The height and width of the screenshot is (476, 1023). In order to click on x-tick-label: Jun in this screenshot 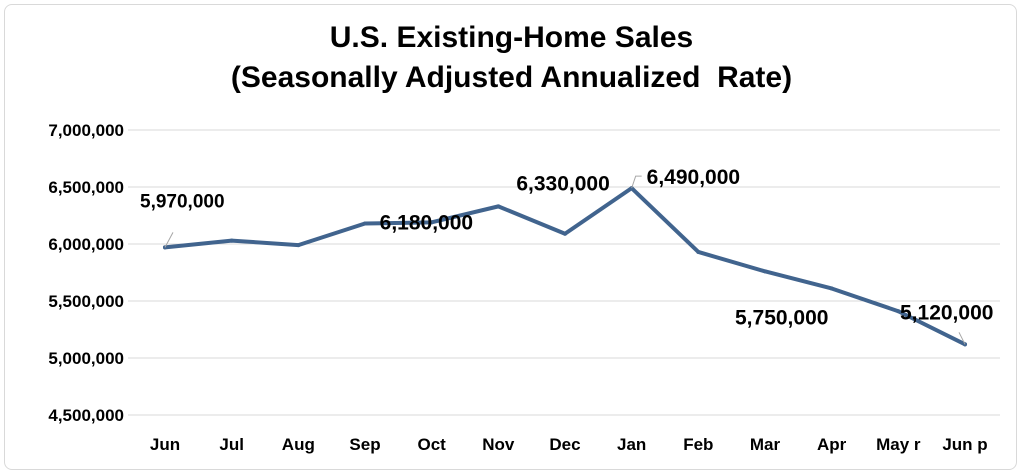, I will do `click(165, 444)`.